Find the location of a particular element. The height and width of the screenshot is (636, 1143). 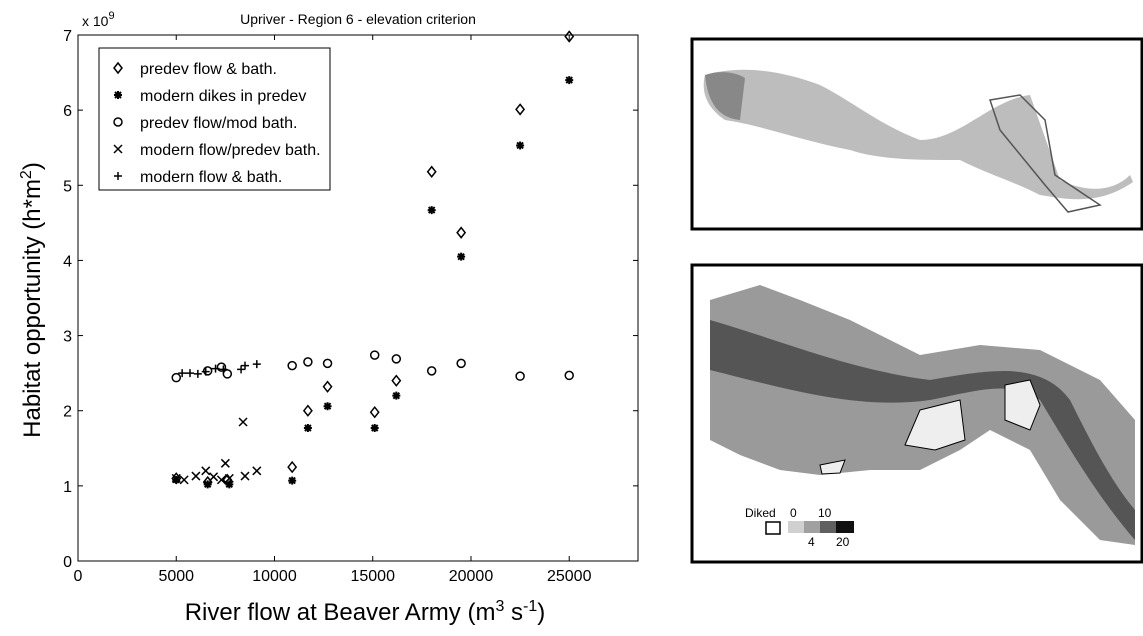

map-legend-label: 4 is located at coordinates (811, 542).